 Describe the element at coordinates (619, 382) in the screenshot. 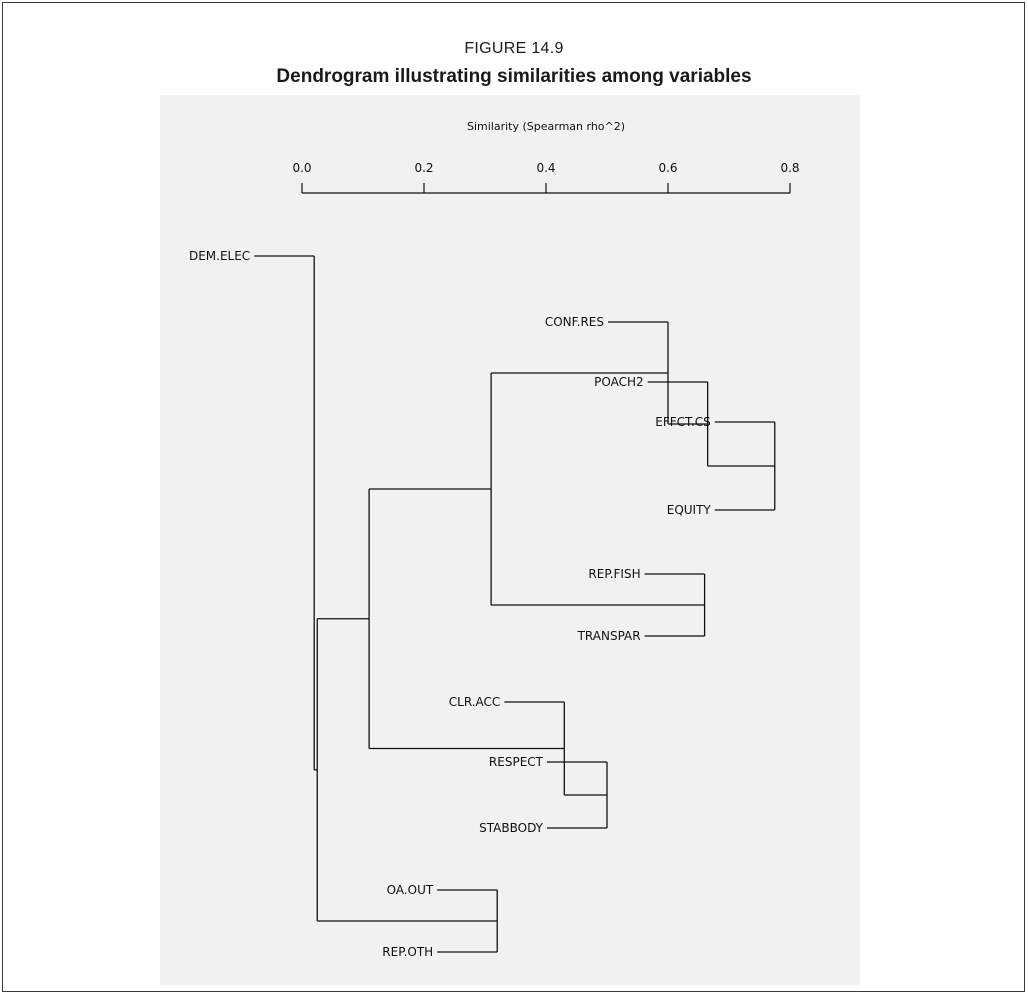

I see `leaf-label: POACH2` at that location.